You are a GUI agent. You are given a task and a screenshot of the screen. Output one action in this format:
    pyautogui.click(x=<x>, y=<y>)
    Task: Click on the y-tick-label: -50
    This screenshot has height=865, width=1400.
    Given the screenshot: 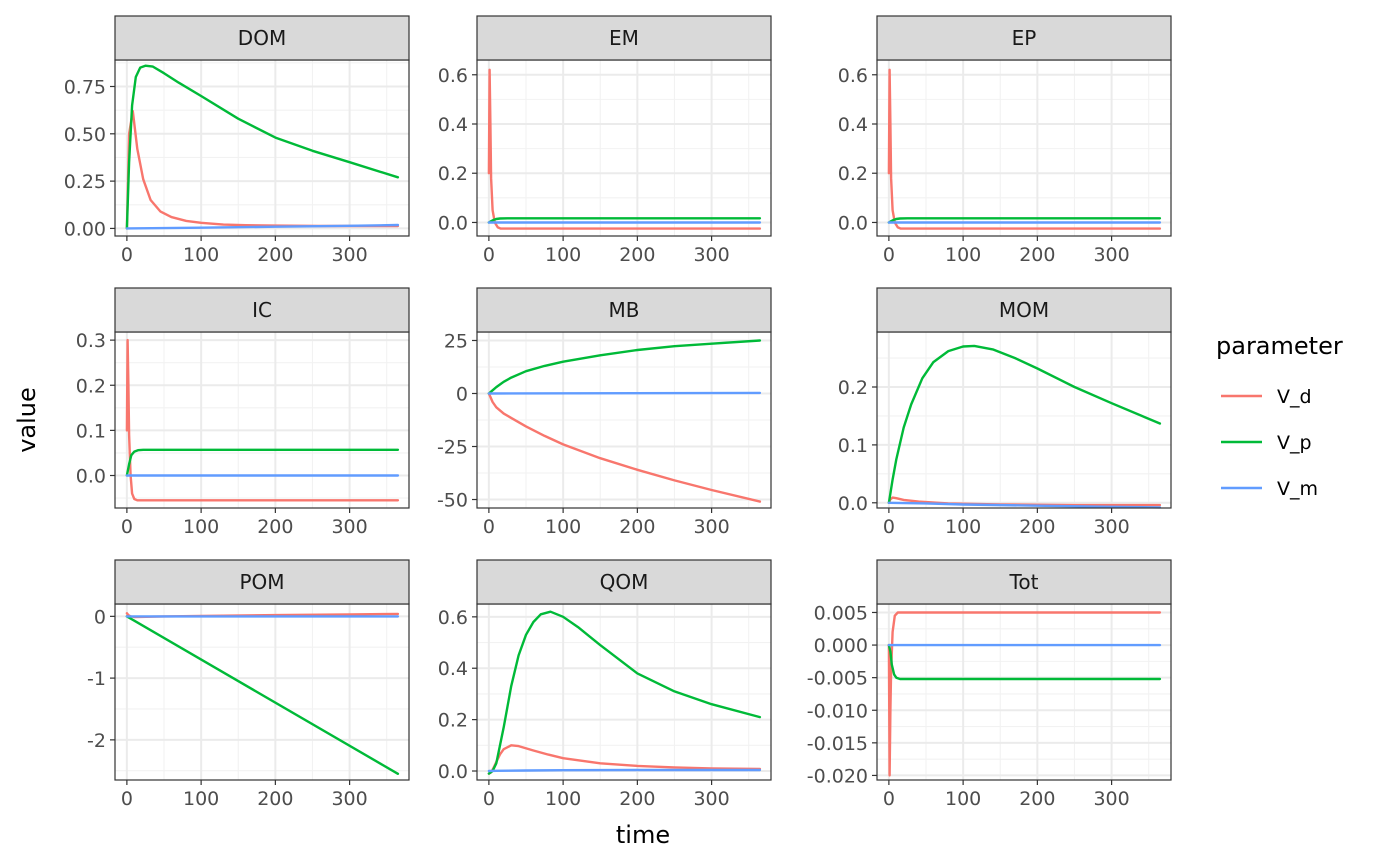 What is the action you would take?
    pyautogui.click(x=452, y=501)
    